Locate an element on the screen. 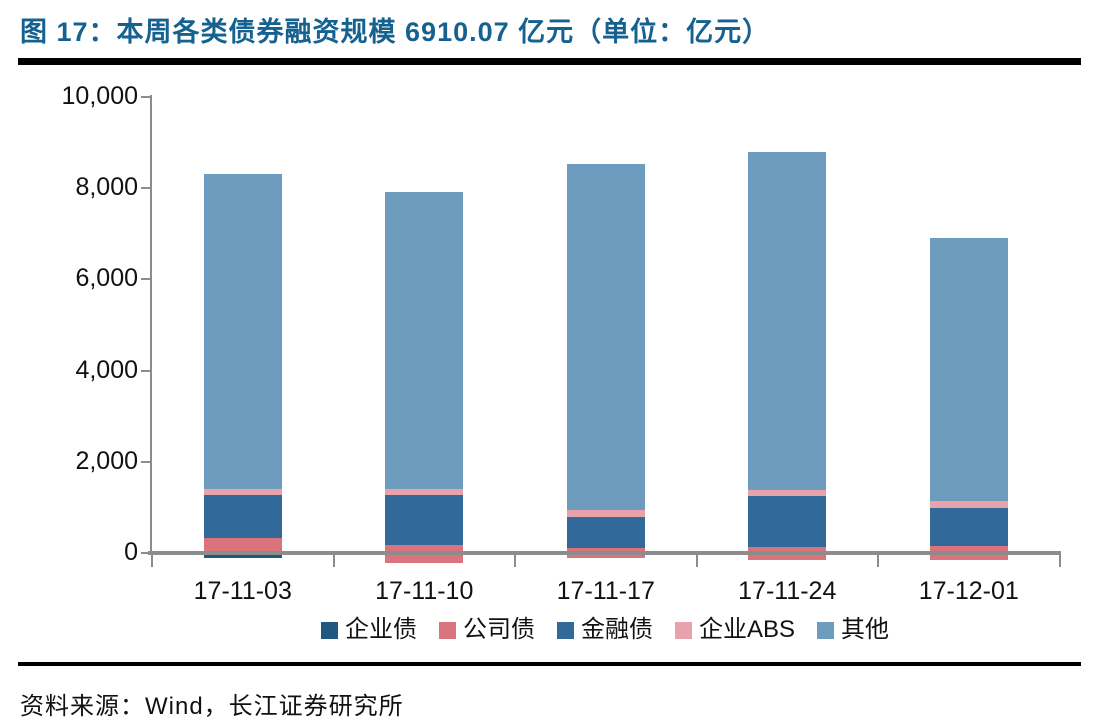 The image size is (1101, 727). legend-item: 其他 is located at coordinates (853, 630).